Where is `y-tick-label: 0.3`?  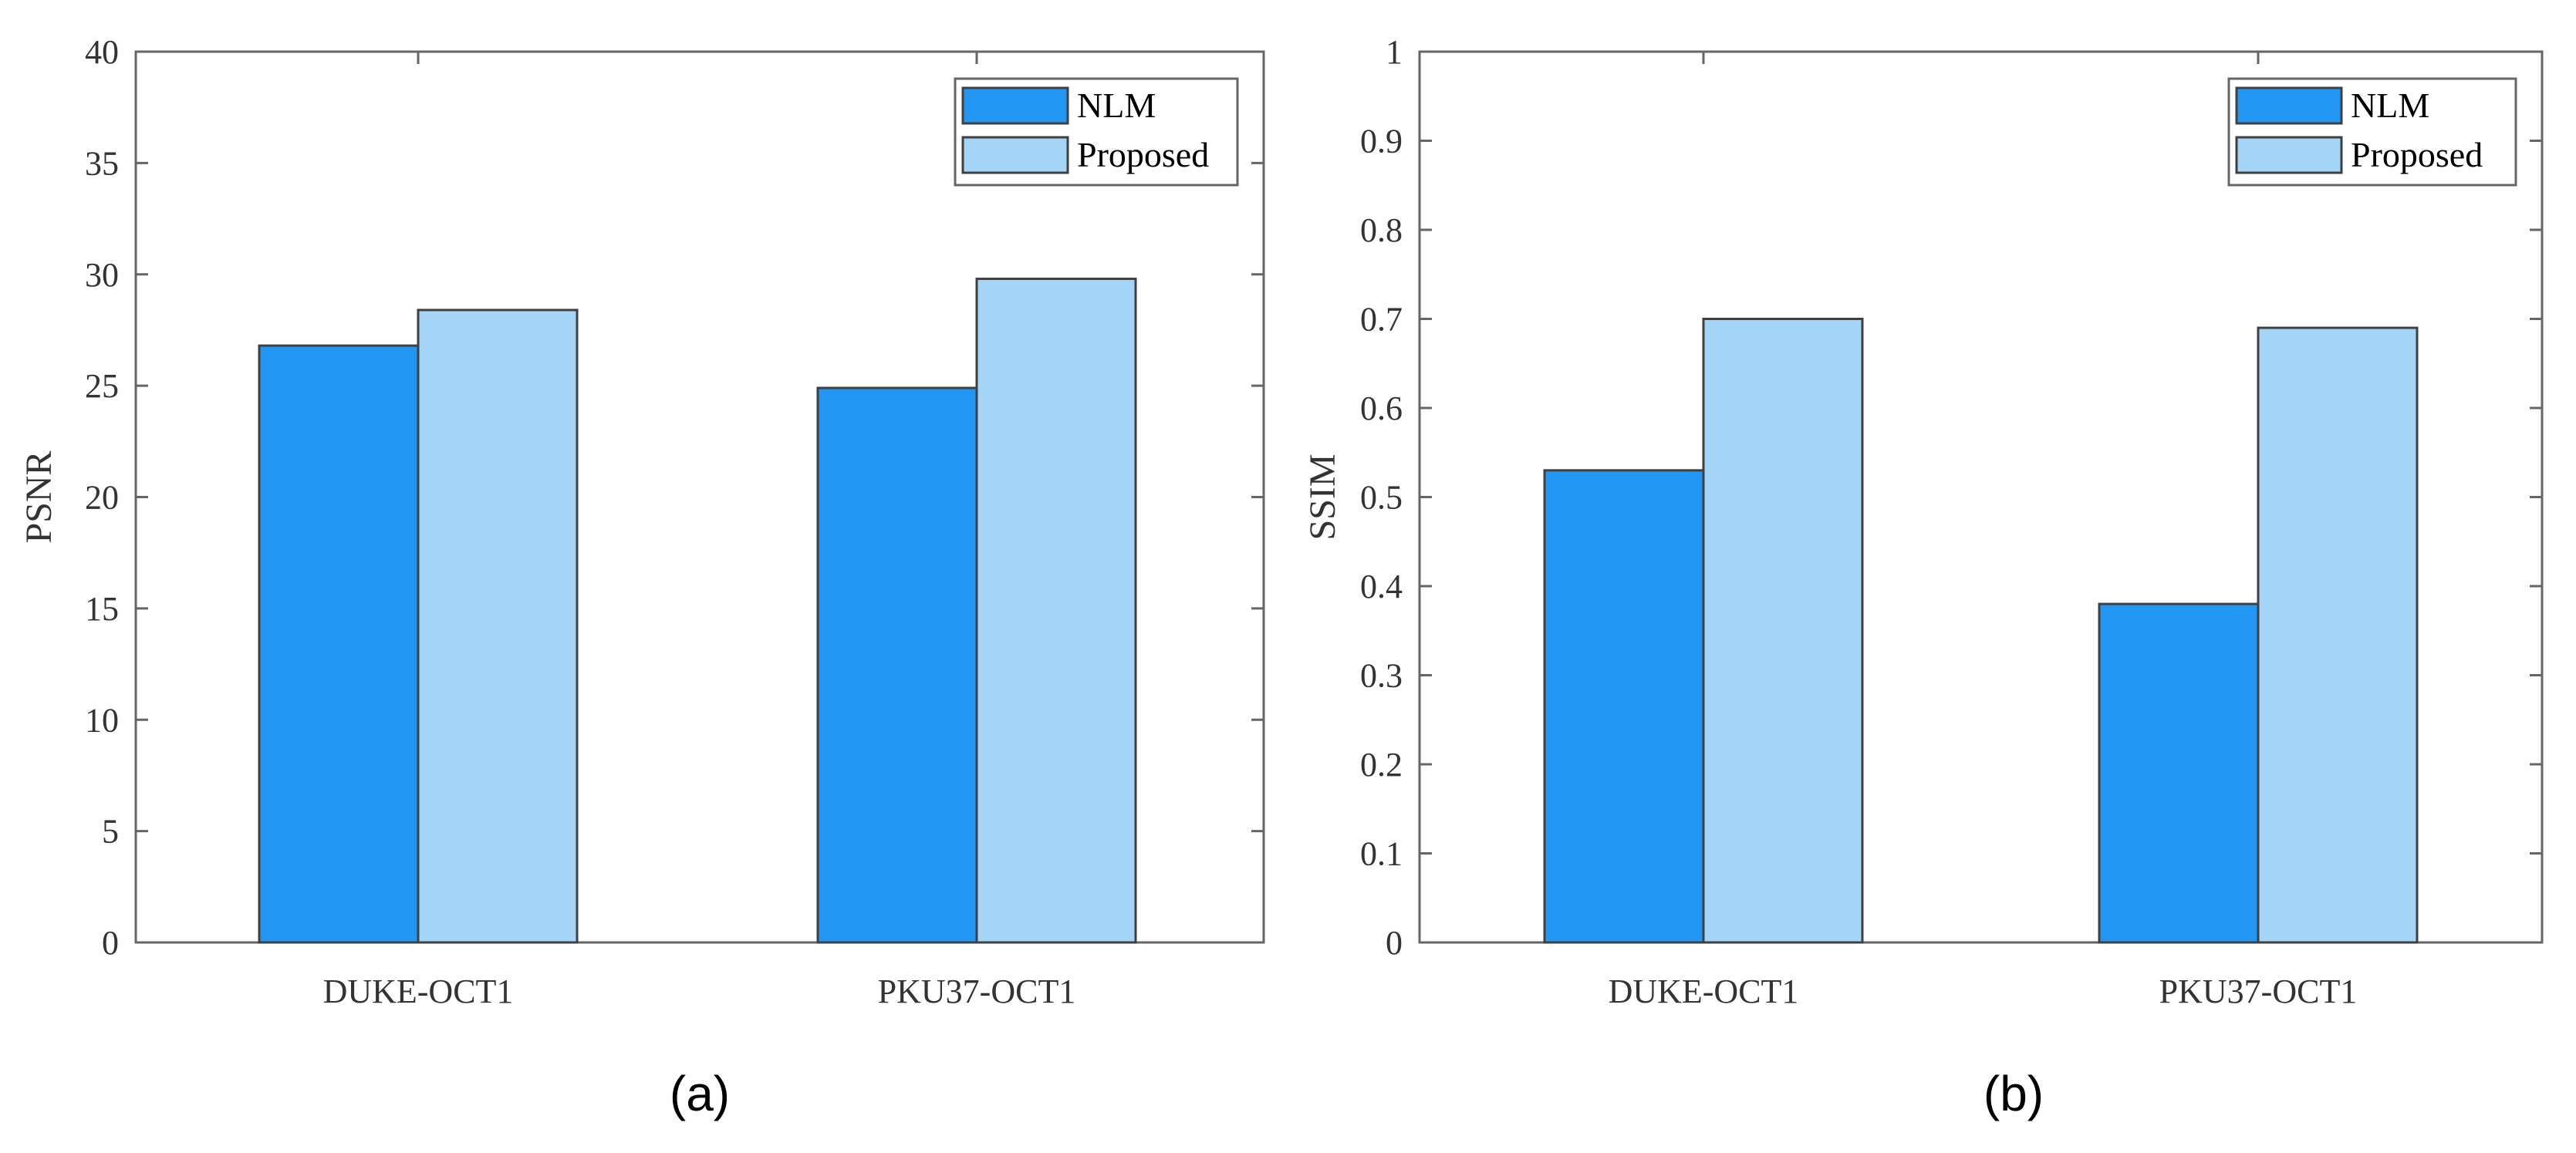
y-tick-label: 0.3 is located at coordinates (1382, 676).